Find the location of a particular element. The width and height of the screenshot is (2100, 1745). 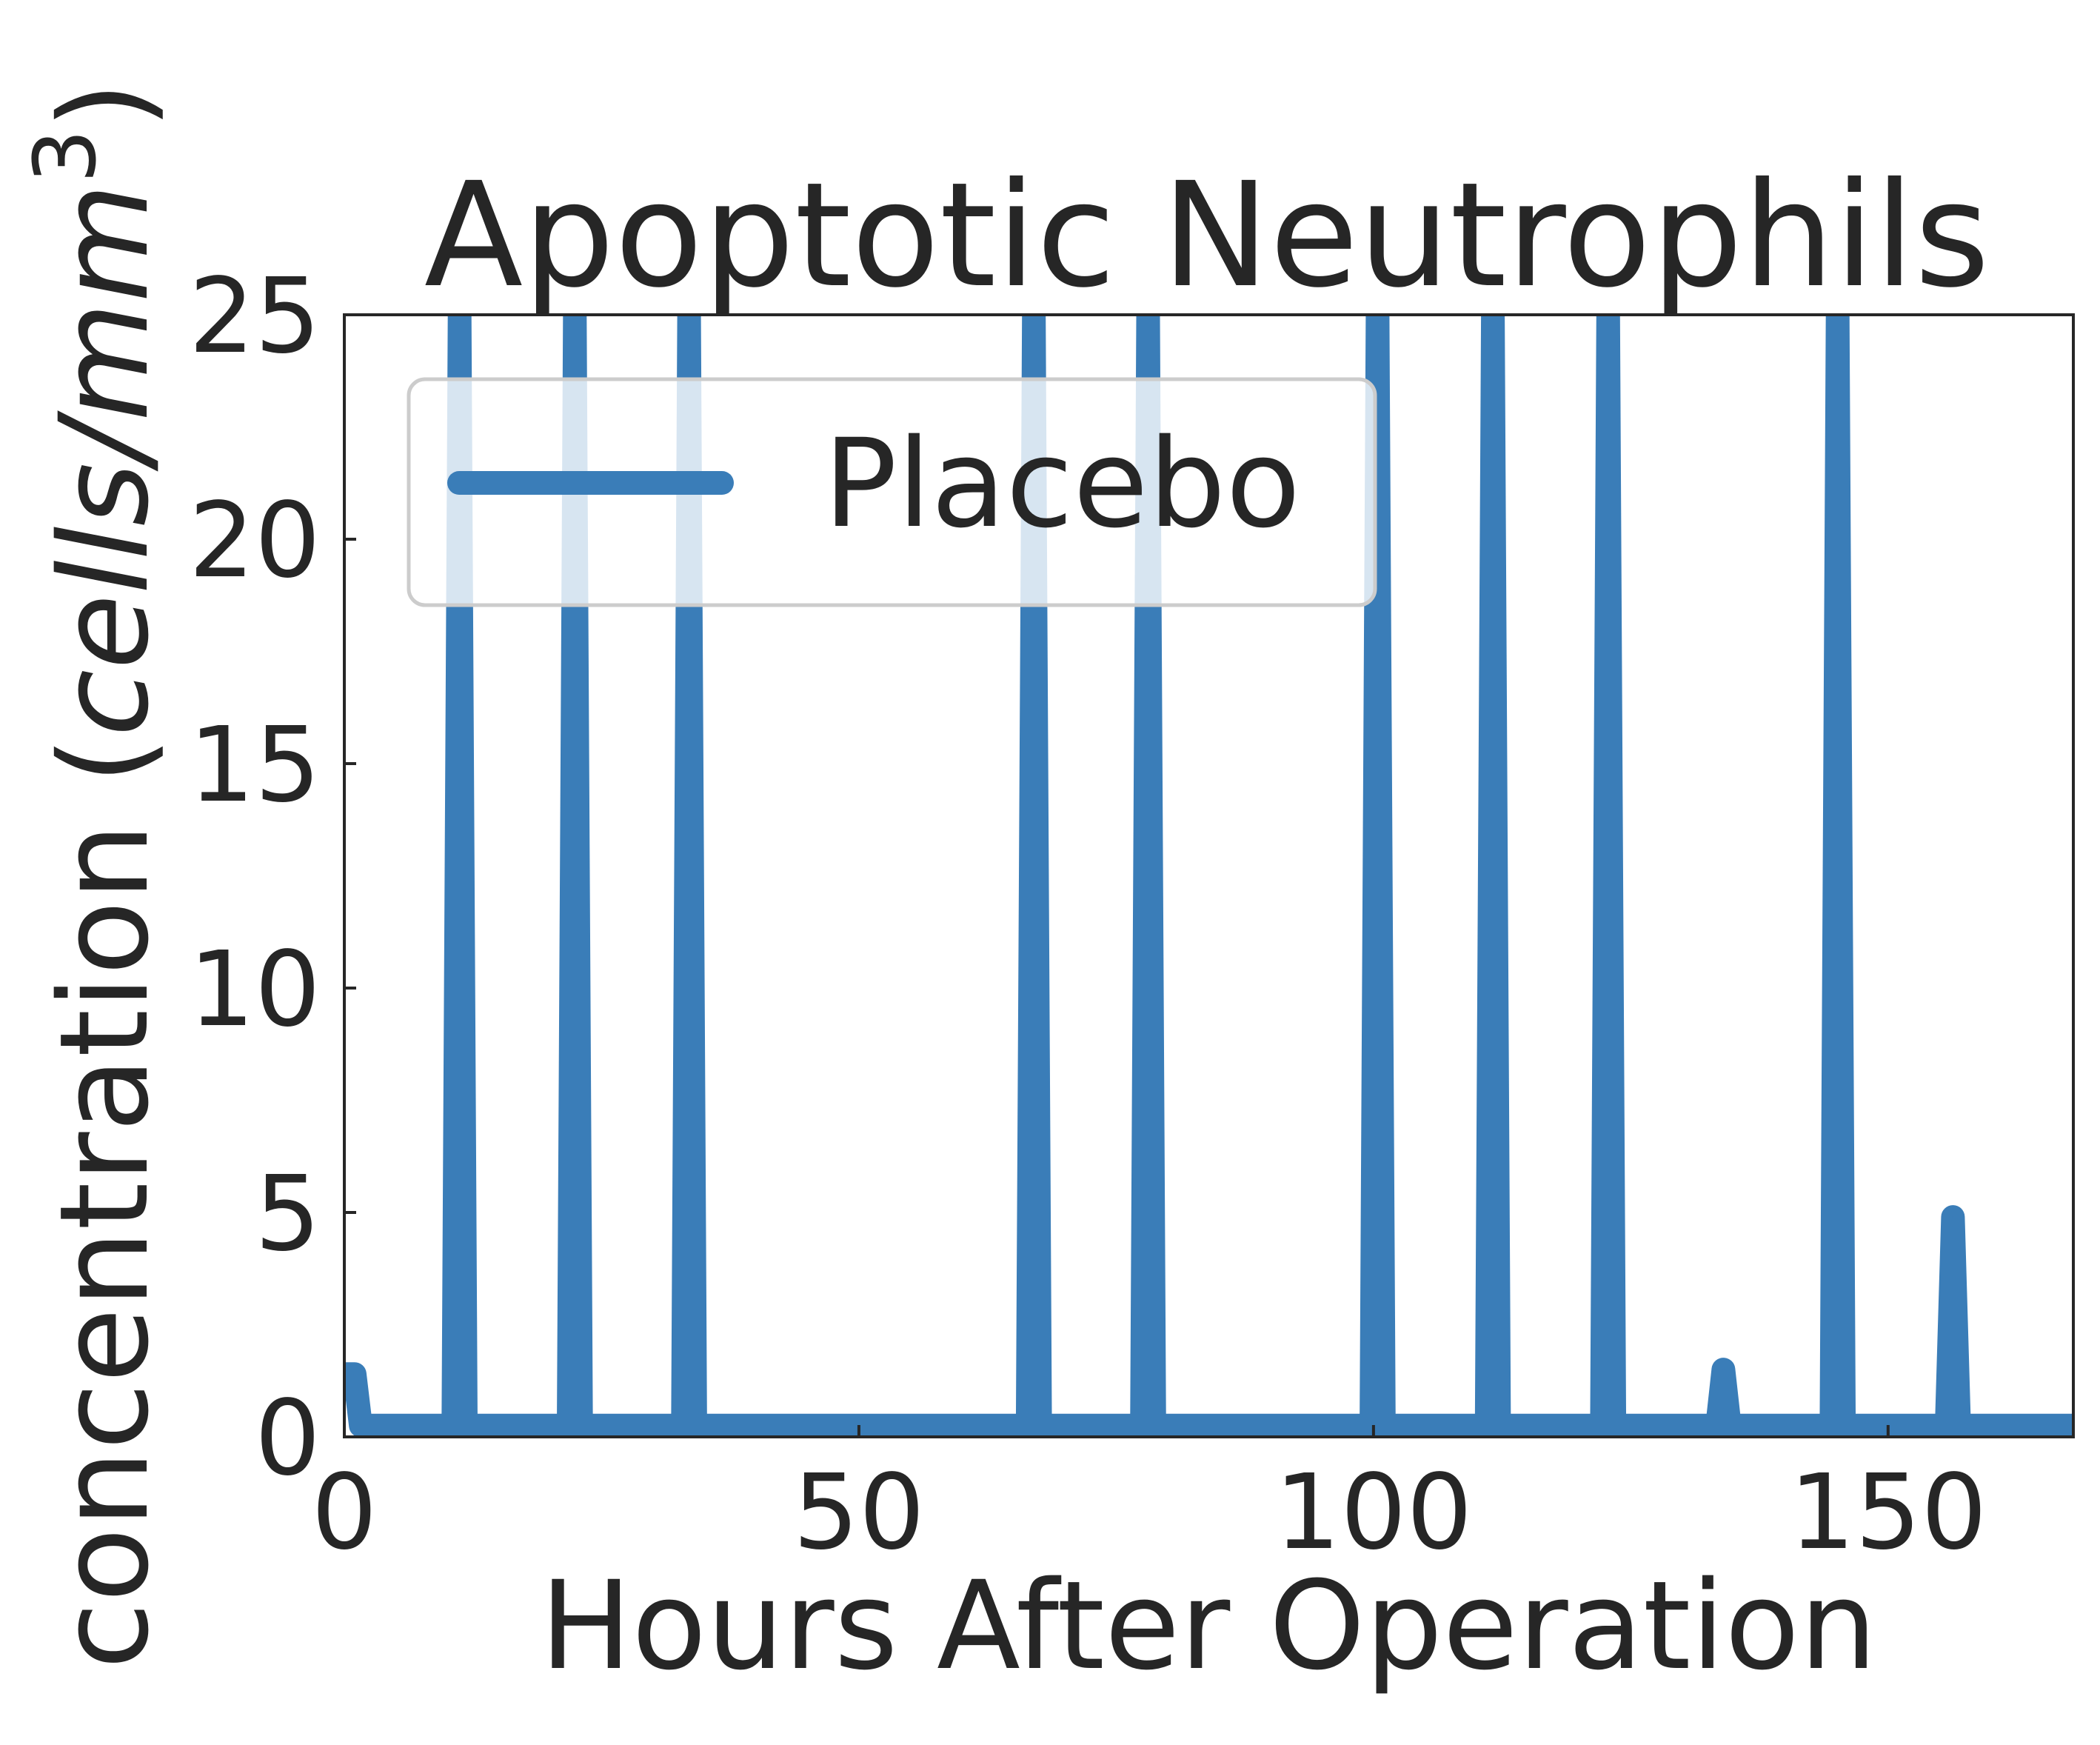

y-tick-label: 15 is located at coordinates (255, 765).